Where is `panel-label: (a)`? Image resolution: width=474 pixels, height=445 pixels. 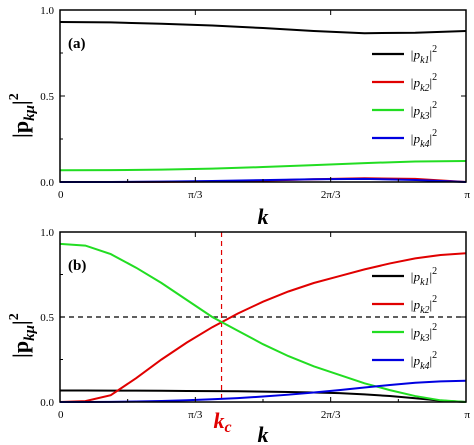 panel-label: (a) is located at coordinates (77, 44).